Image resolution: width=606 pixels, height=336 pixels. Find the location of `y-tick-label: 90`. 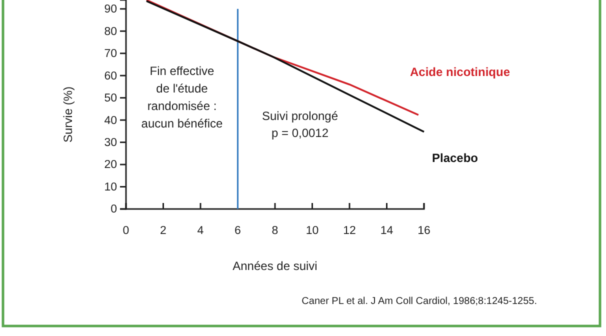

y-tick-label: 90 is located at coordinates (110, 10).